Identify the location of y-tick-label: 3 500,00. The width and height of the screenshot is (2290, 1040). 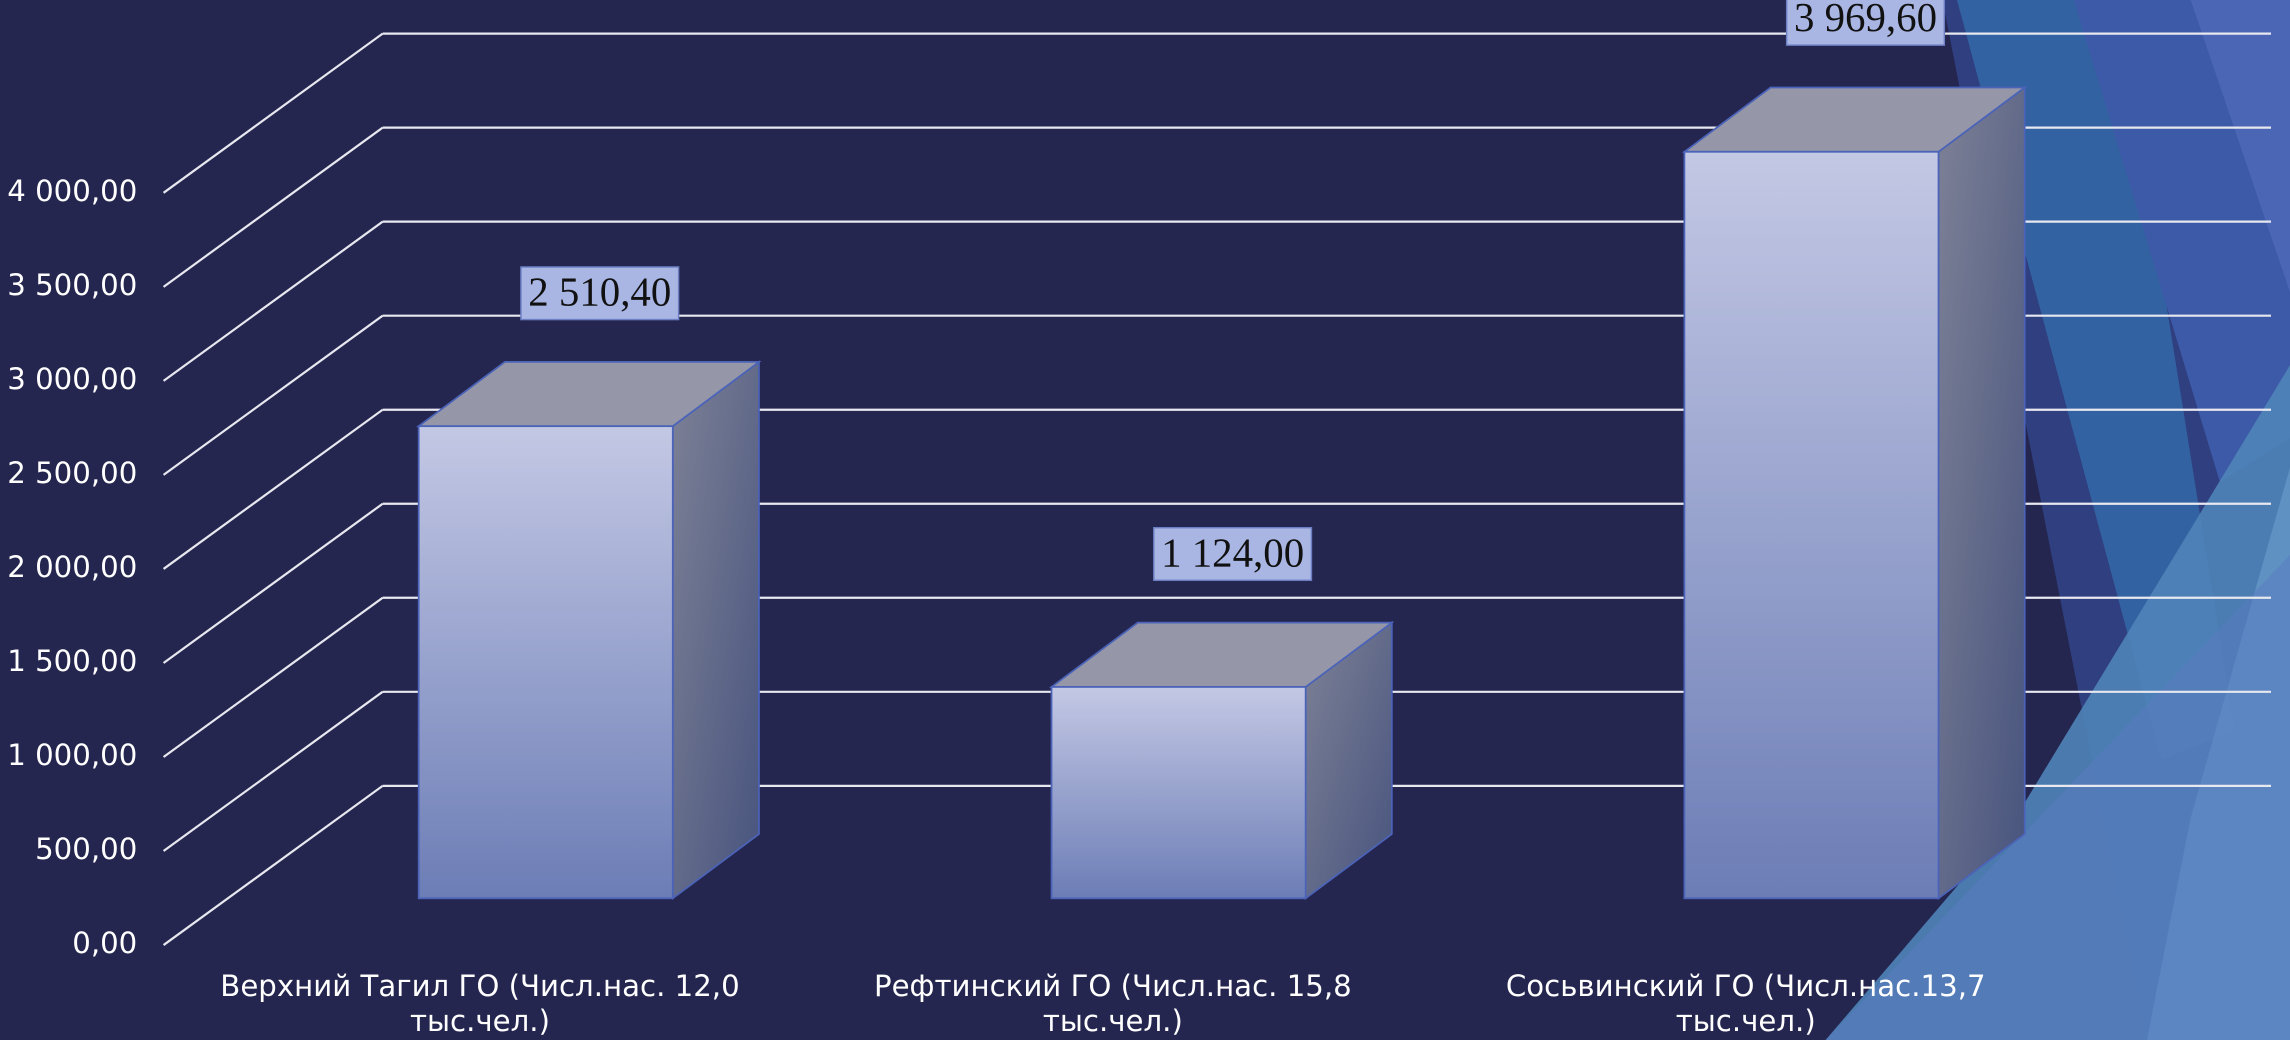
(72, 285).